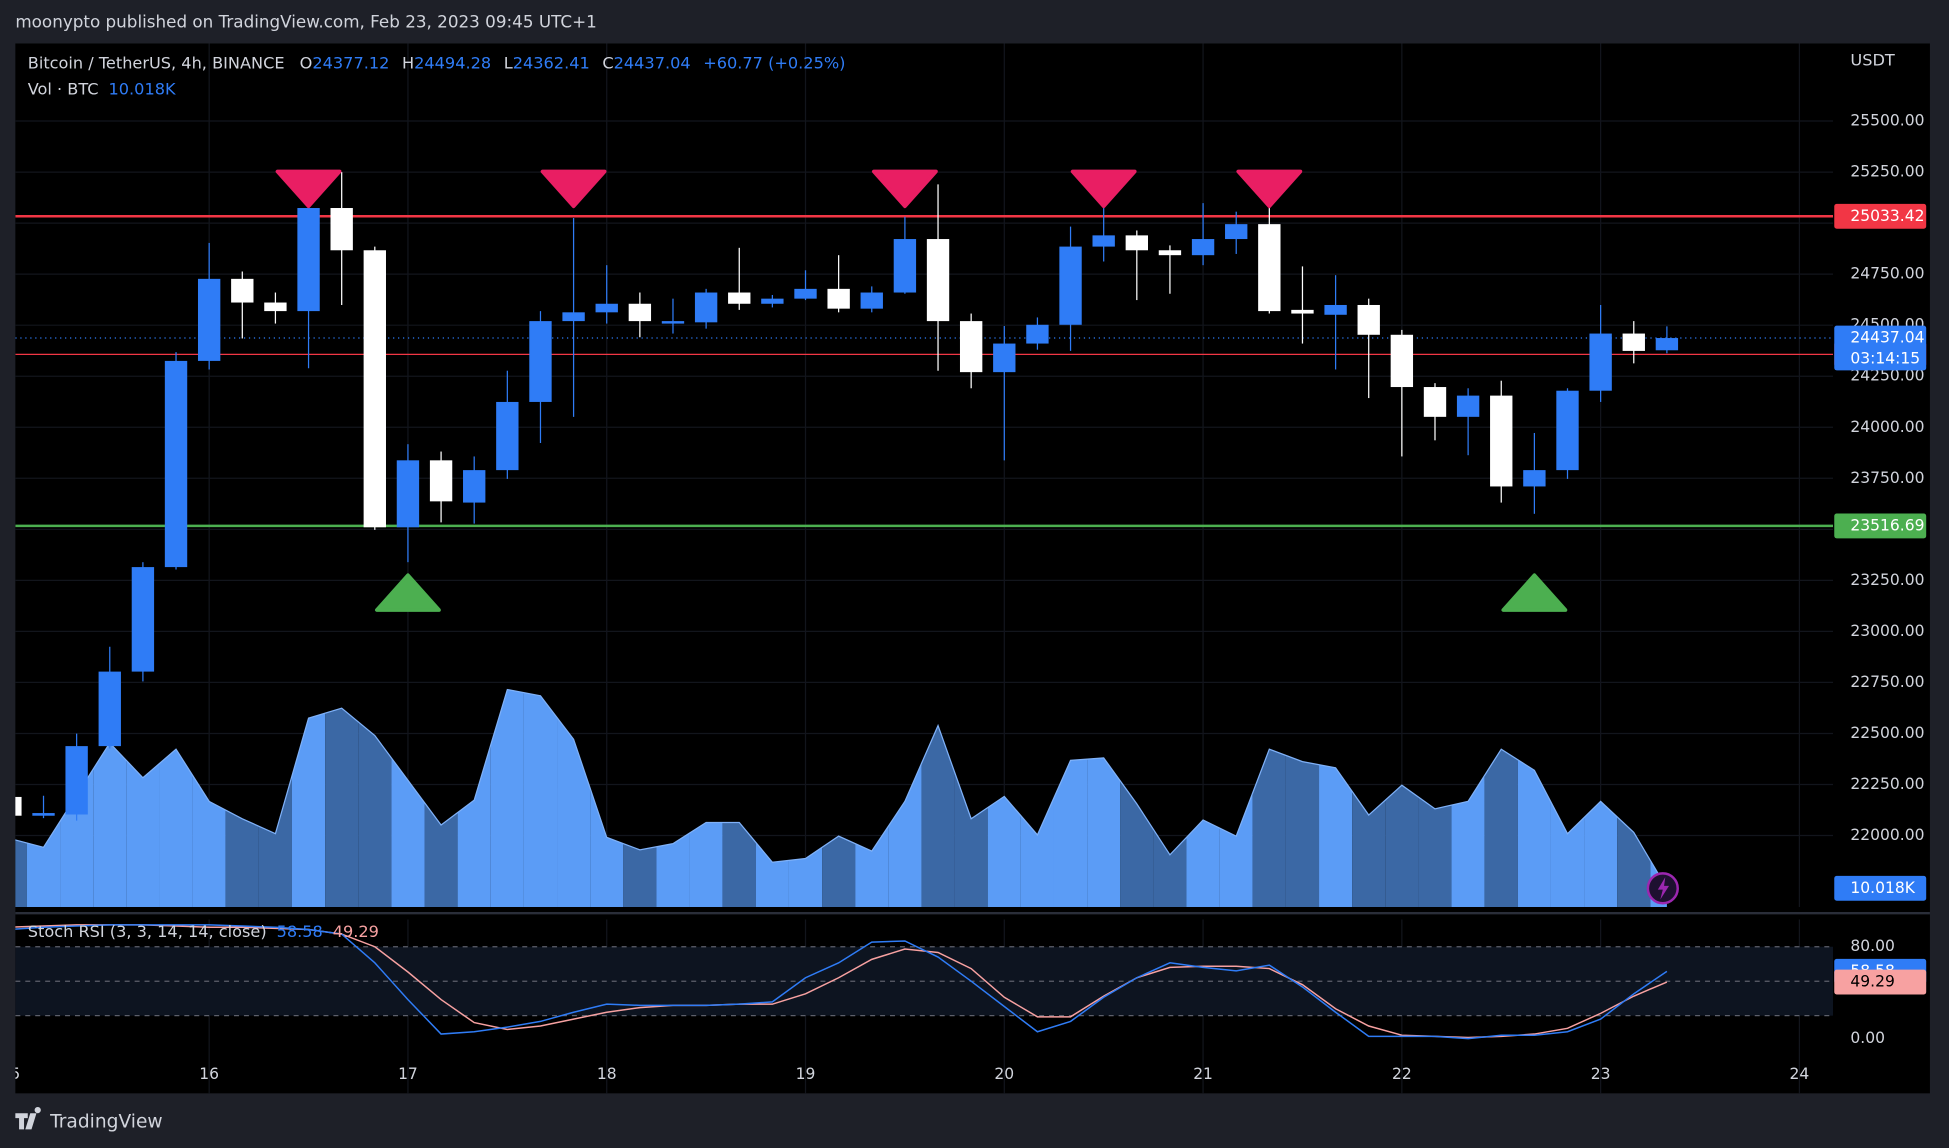  I want to click on level-label: 23516.69, so click(1887, 525).